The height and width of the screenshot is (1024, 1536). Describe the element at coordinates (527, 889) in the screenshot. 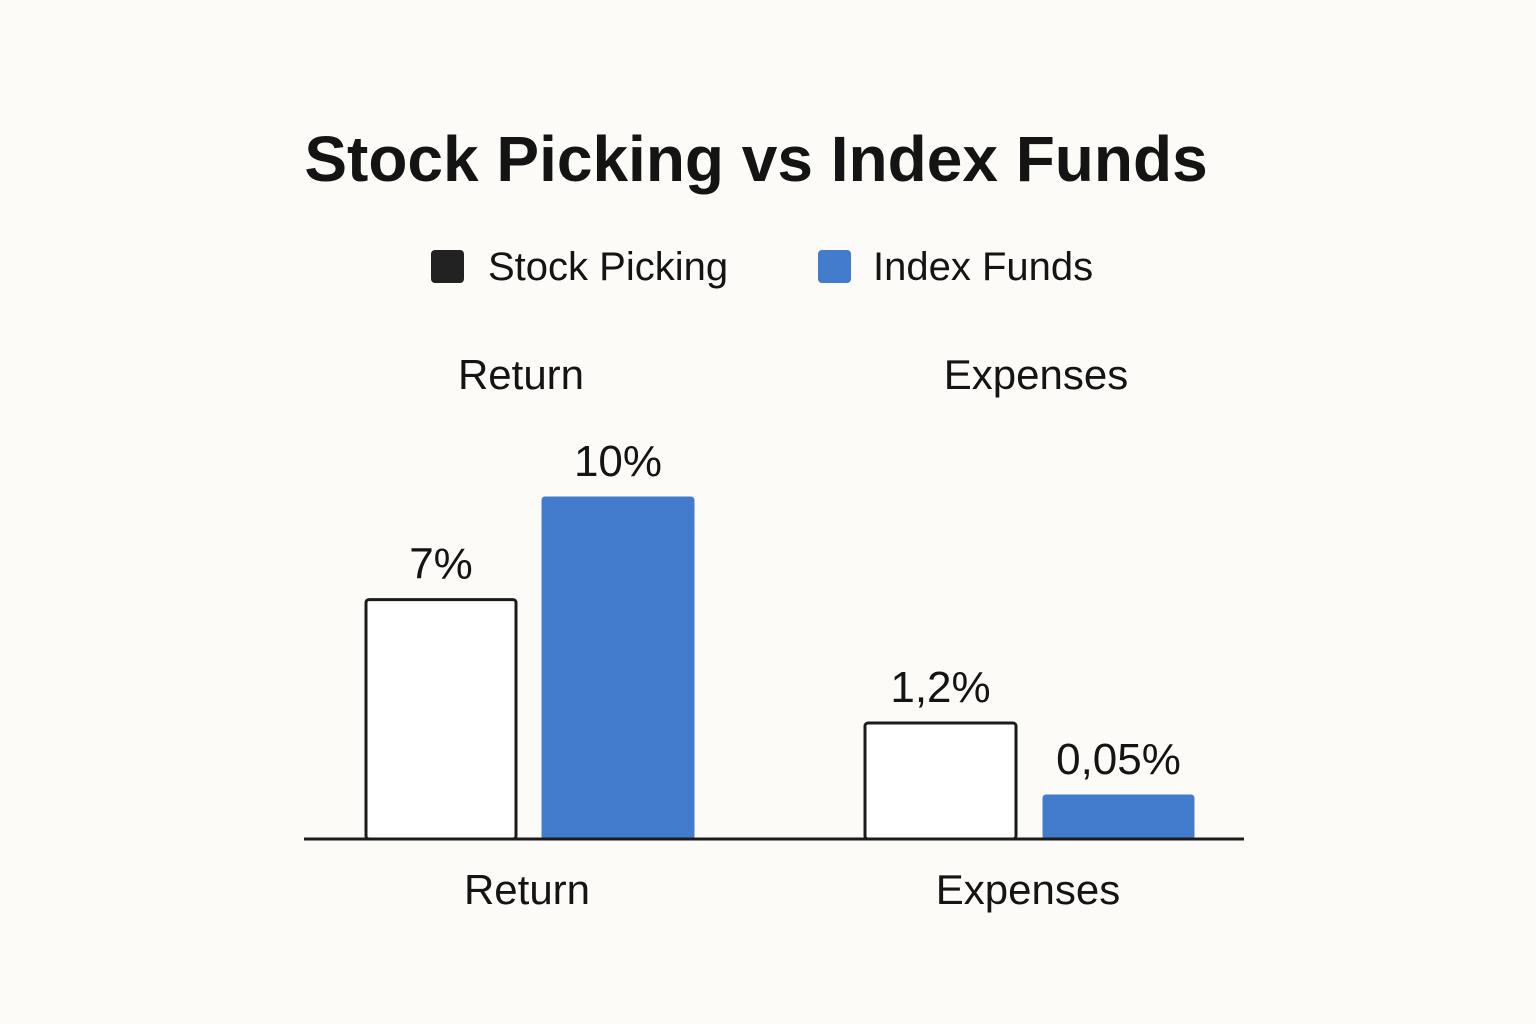

I see `x-axis-tick-return: Return` at that location.